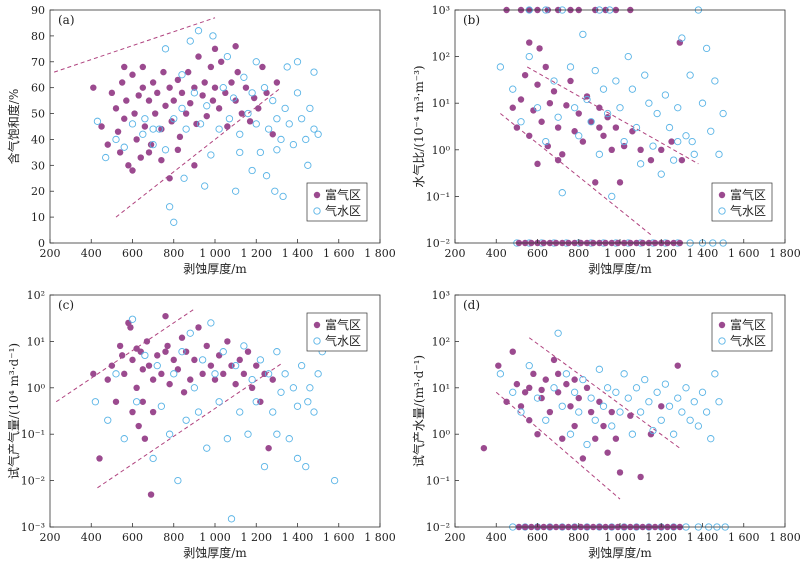 Image resolution: width=800 pixels, height=564 pixels. Describe the element at coordinates (742, 332) in the screenshot. I see `legend-box` at that location.